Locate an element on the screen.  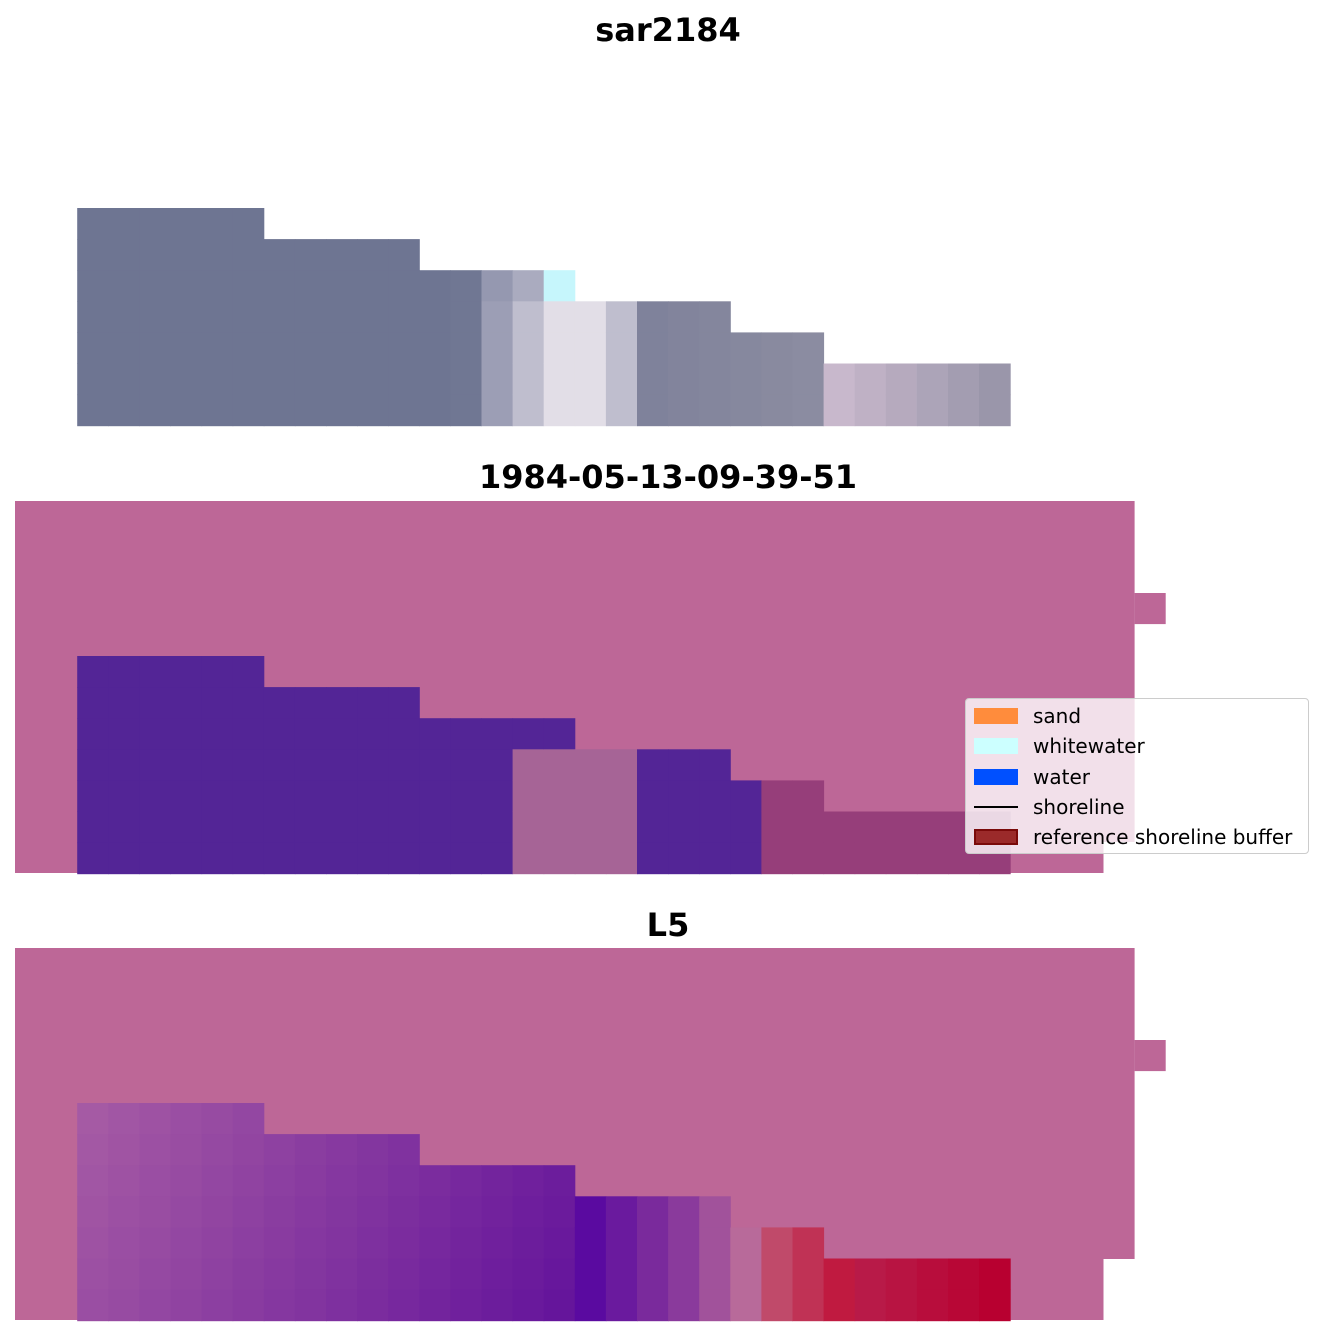
legend-item-water: water is located at coordinates (1032, 777).